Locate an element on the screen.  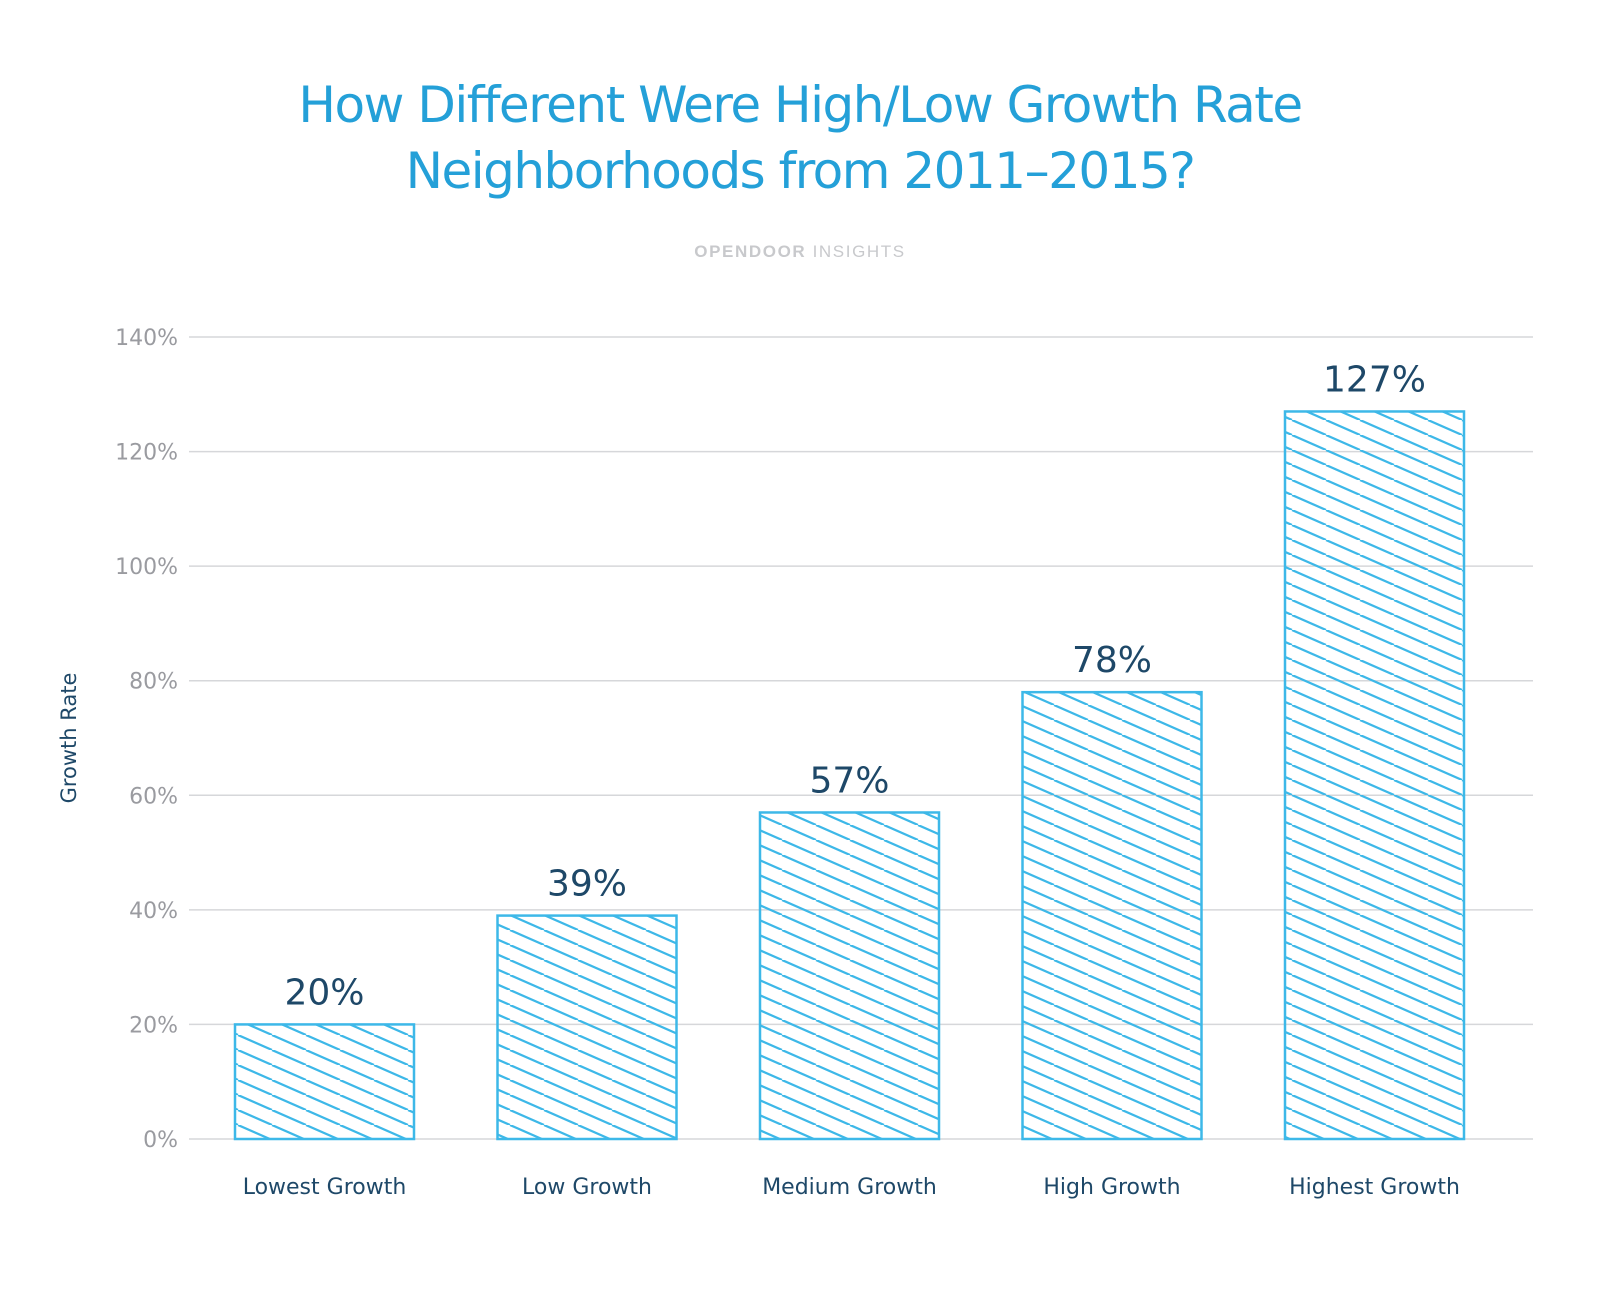
x-tick-label: Low Growth is located at coordinates (587, 1187).